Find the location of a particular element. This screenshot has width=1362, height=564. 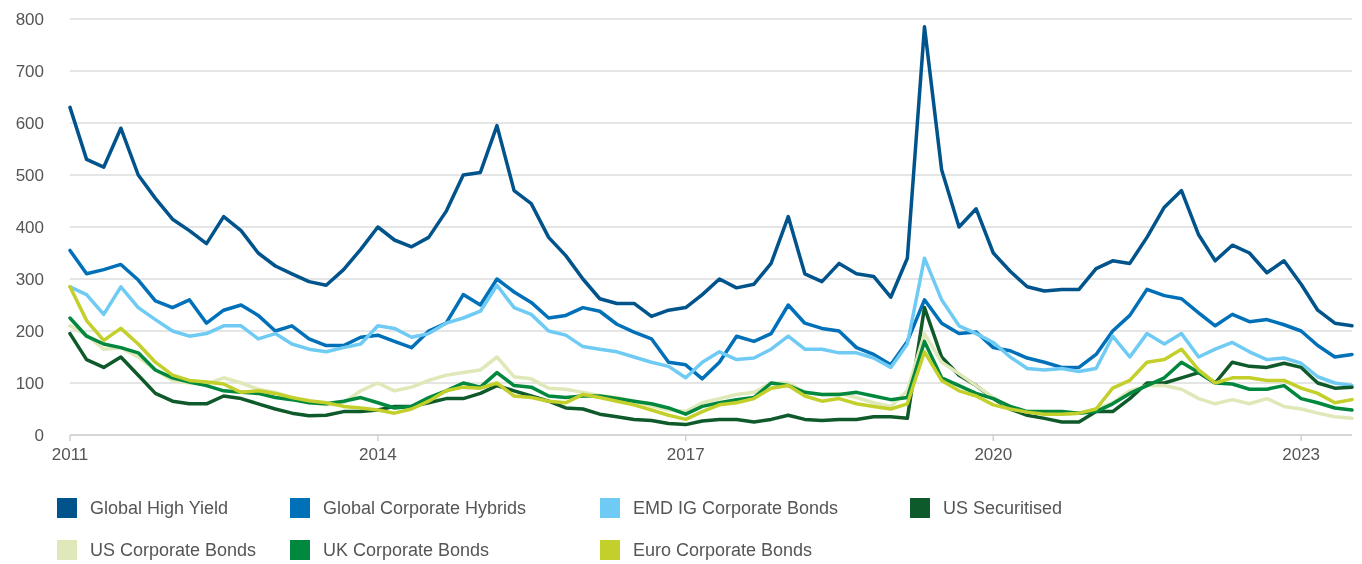

y-tick-label: 800 is located at coordinates (29, 19).